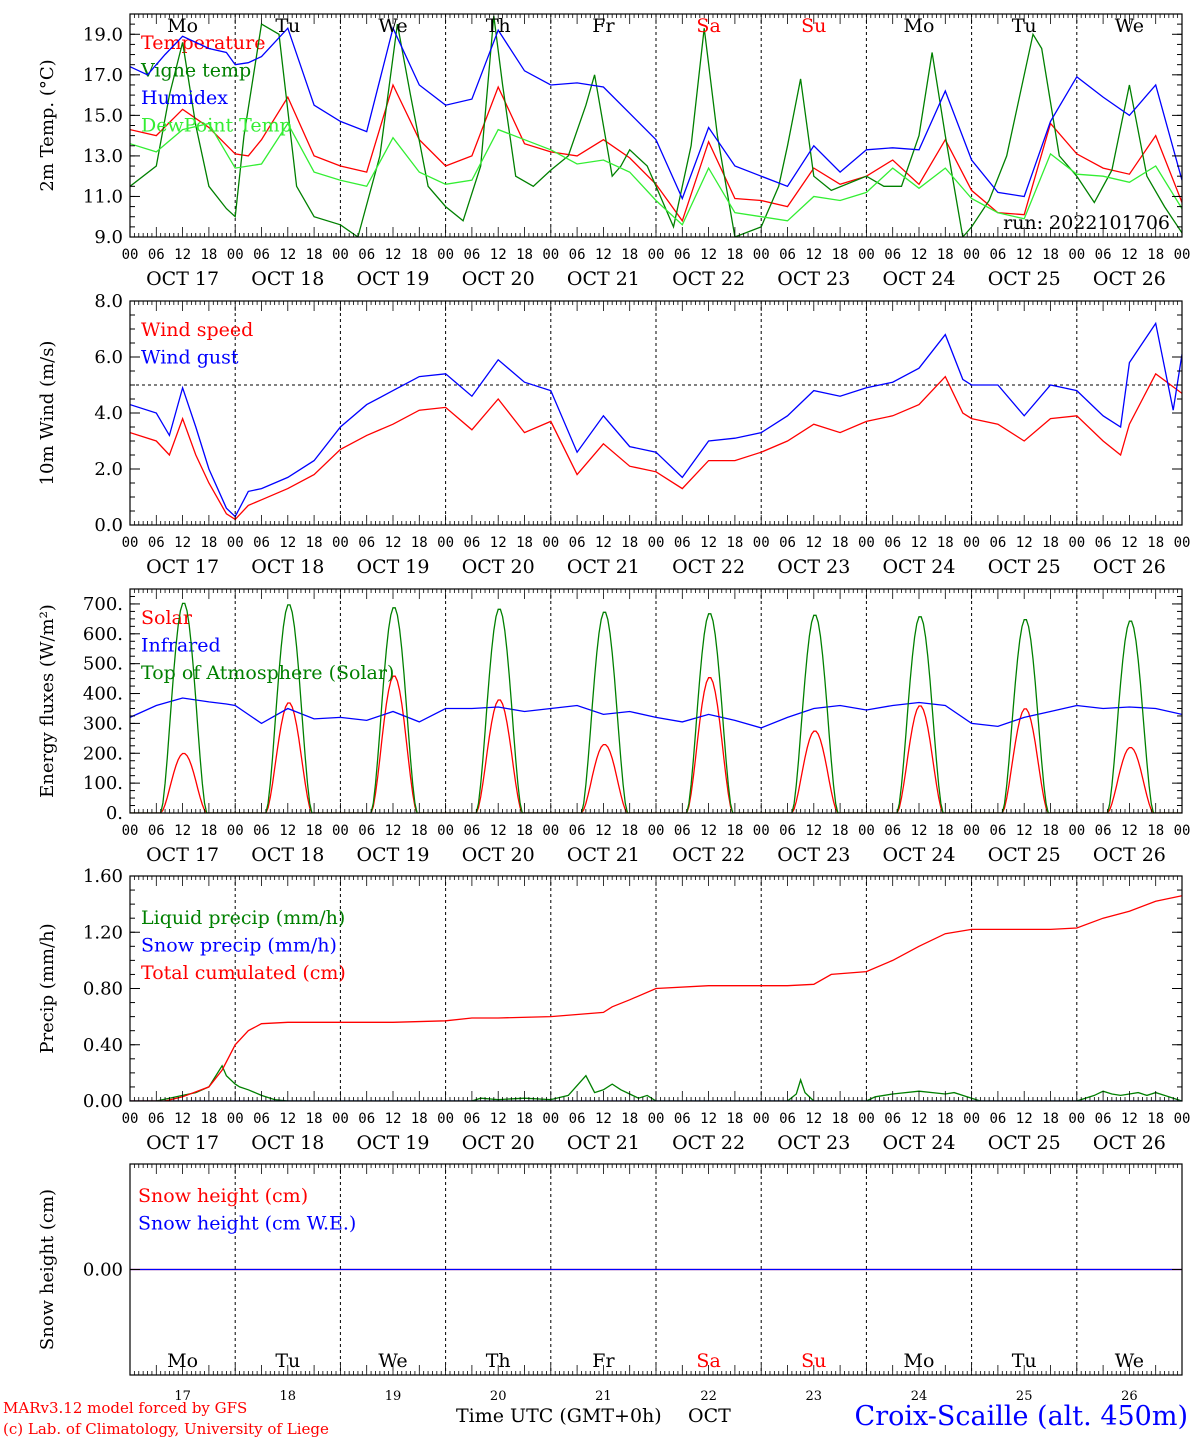  Describe the element at coordinates (603, 26) in the screenshot. I see `day-name-top: Fr` at that location.